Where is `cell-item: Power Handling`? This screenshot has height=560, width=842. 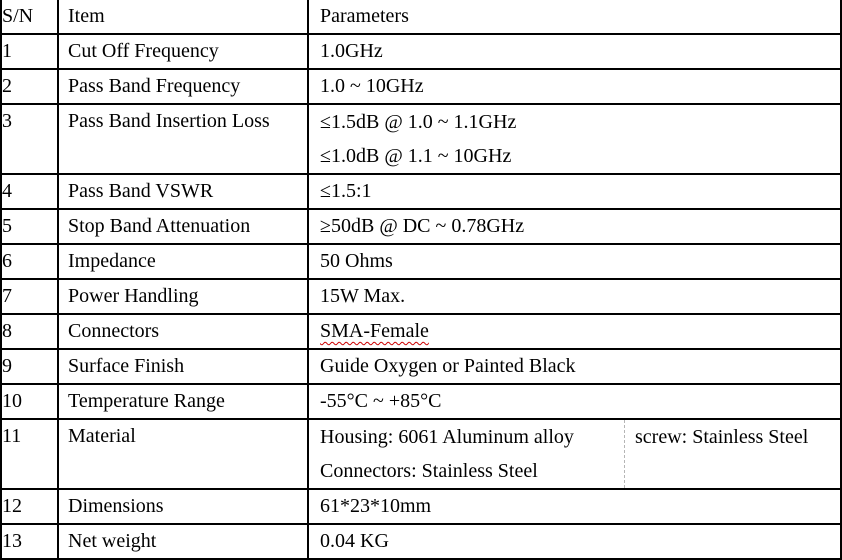 cell-item: Power Handling is located at coordinates (183, 296).